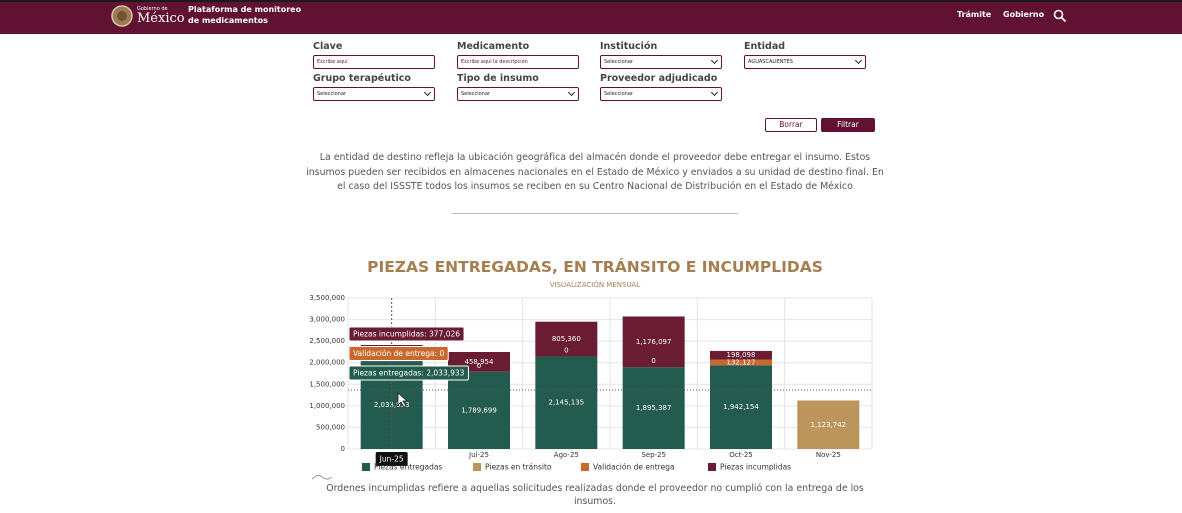 This screenshot has height=513, width=1182. I want to click on tooltip-category: Jun-25, so click(391, 459).